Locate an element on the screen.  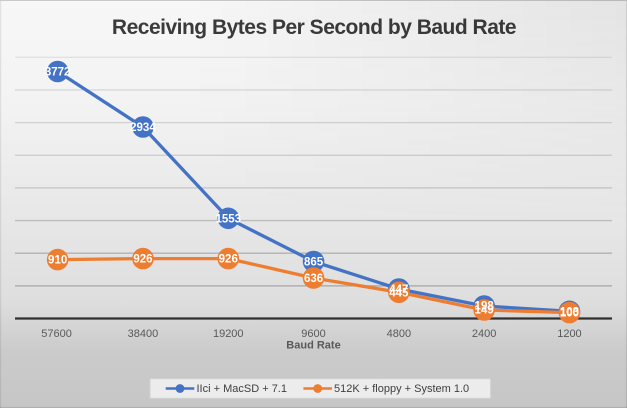
svg-text: 445 is located at coordinates (399, 294).